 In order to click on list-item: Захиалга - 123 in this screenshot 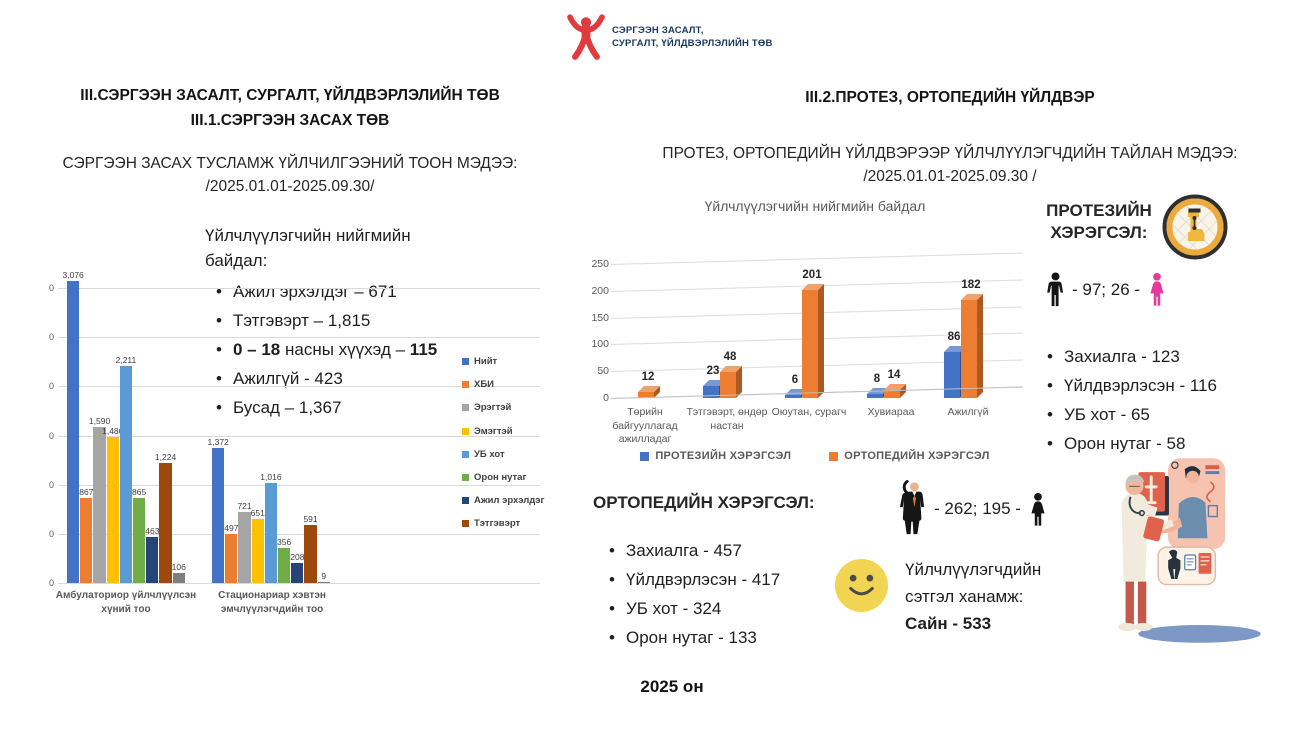, I will do `click(1171, 356)`.